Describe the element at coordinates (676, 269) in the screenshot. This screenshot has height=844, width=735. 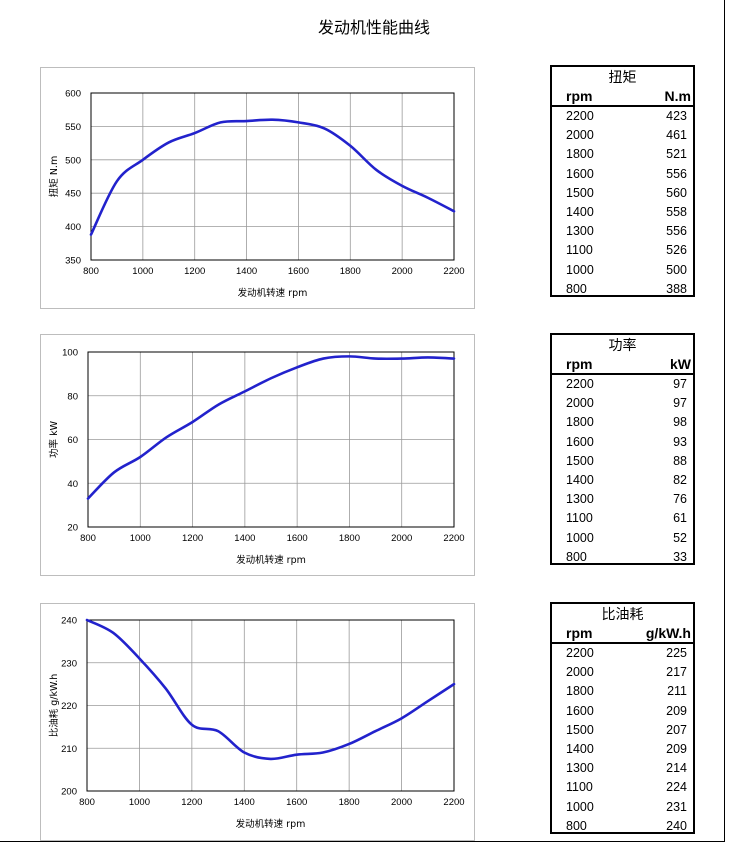
I see `cell-value: 500` at that location.